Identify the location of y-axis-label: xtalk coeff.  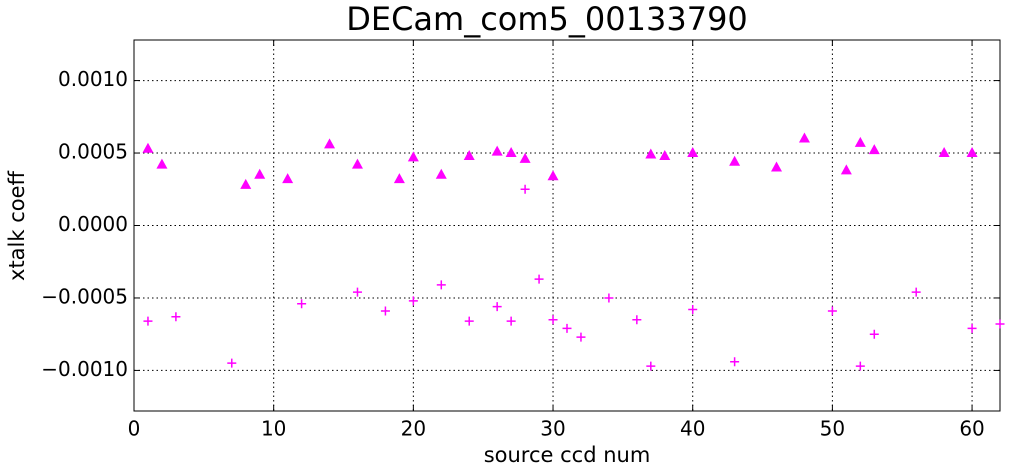
(17, 225).